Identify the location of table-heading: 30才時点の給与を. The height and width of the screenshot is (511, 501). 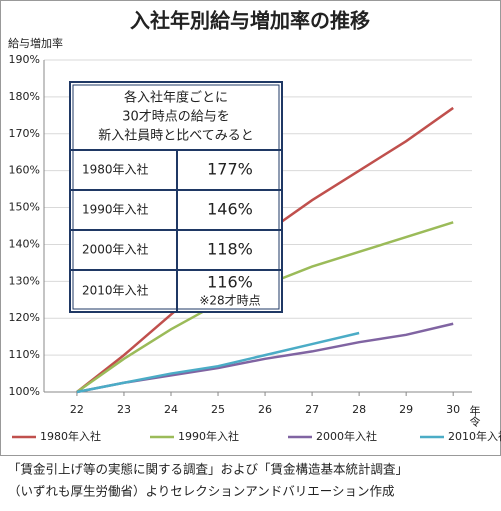
(176, 117).